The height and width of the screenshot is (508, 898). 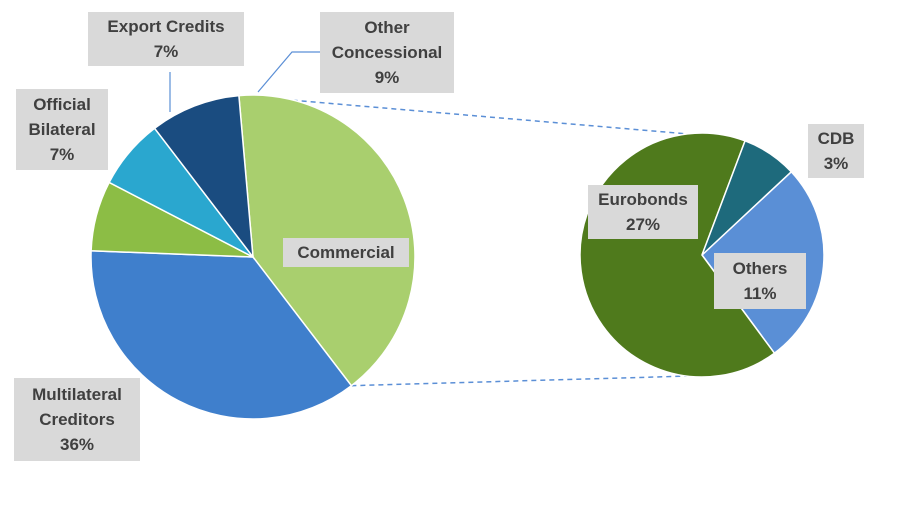 What do you see at coordinates (519, 381) in the screenshot?
I see `connector-bottom` at bounding box center [519, 381].